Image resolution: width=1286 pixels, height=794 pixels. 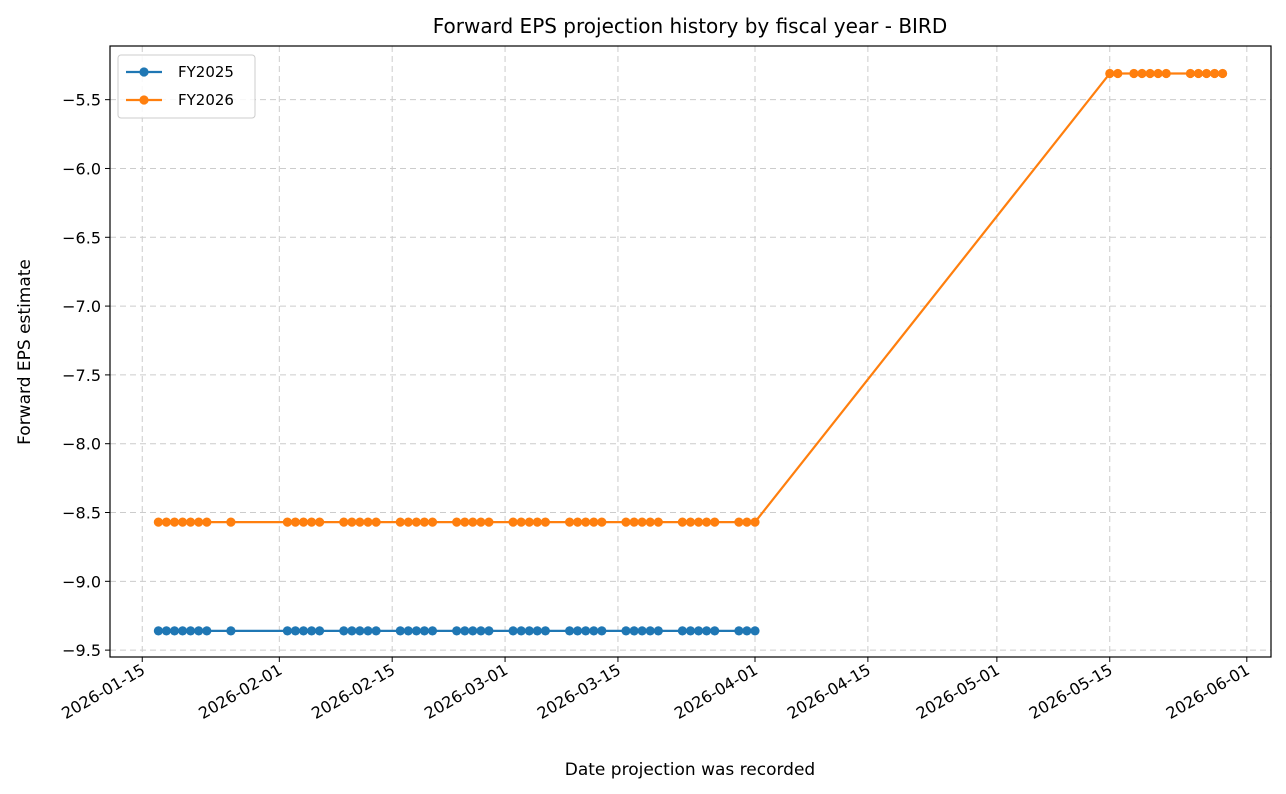 I want to click on x-tick-label: 2026-03-01, so click(x=466, y=691).